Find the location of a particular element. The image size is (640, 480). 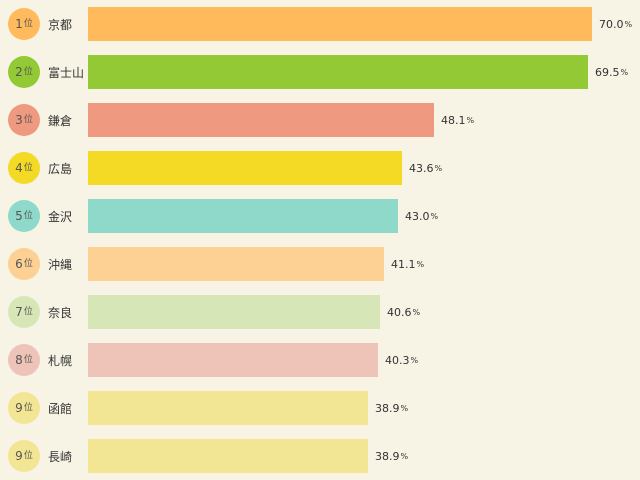

value-number: 70.0 is located at coordinates (611, 24).